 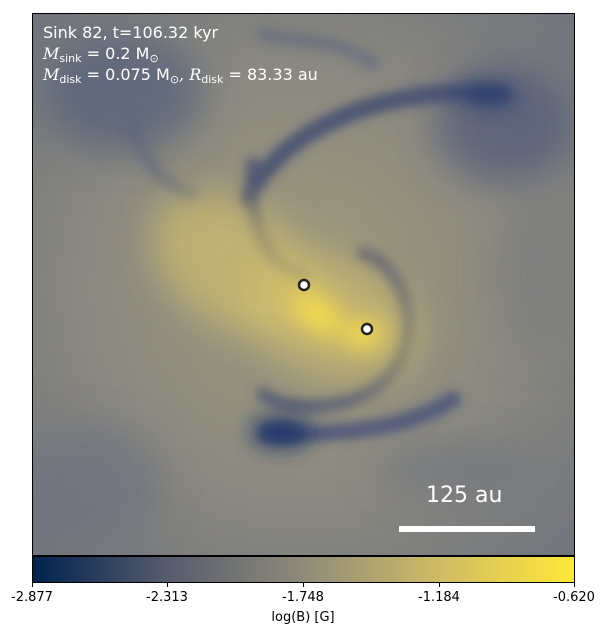 I want to click on colorbar-tick-label: -2.313, so click(x=167, y=597).